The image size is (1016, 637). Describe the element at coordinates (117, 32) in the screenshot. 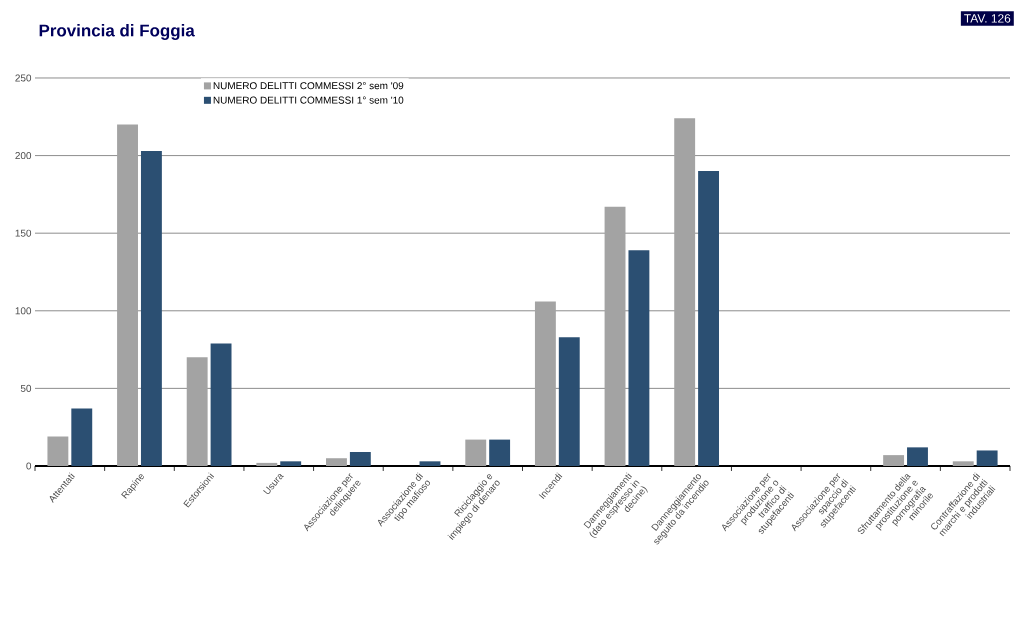

I see `chart-title: Provincia di Foggia` at that location.